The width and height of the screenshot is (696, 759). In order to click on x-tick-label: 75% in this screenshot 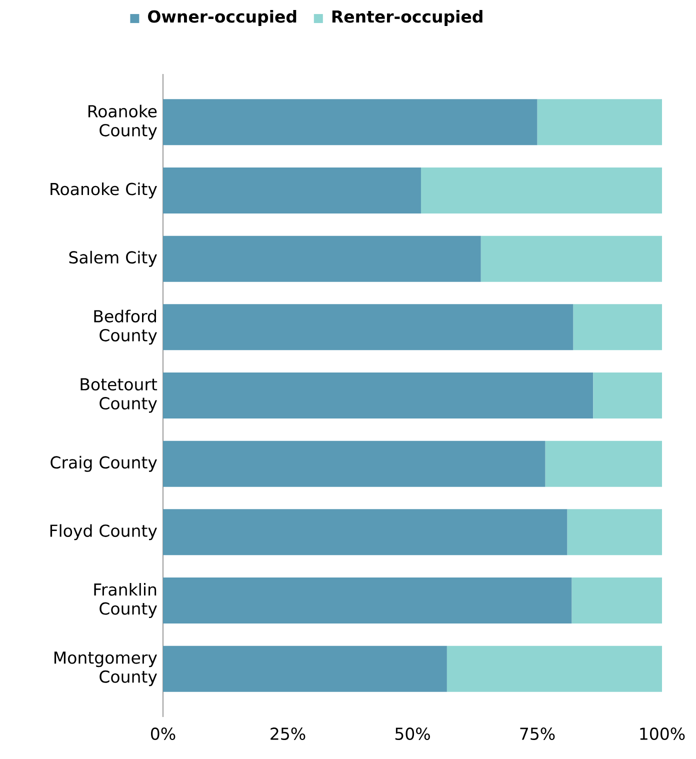, I will do `click(537, 734)`.